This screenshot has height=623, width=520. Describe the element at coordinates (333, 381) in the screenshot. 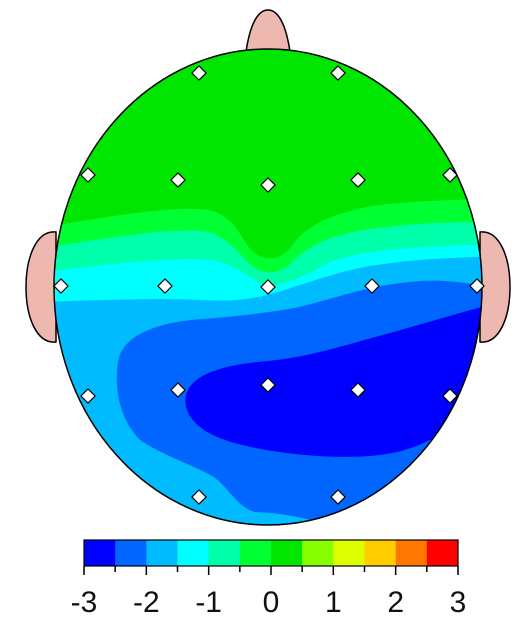

I see `region-centro-parietal-minimum` at that location.